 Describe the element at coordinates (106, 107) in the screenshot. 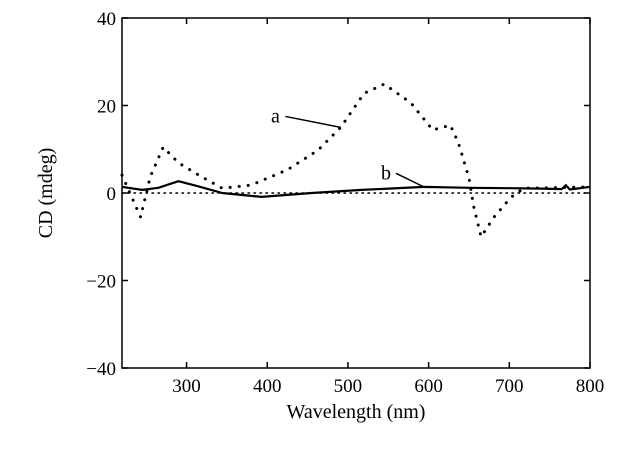

I see `y-tick-label: 20` at that location.